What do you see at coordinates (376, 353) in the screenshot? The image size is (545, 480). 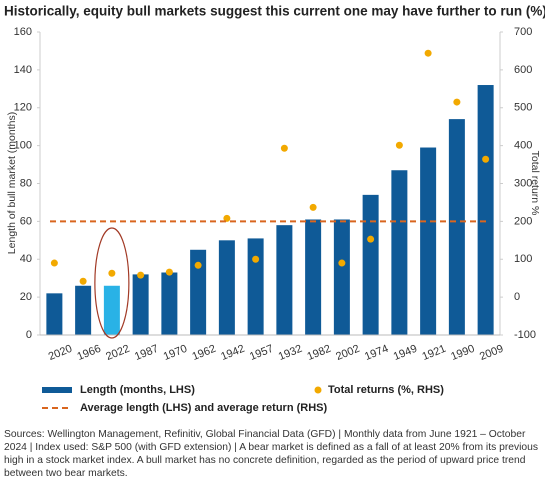 I see `x-tick-label: 1974` at bounding box center [376, 353].